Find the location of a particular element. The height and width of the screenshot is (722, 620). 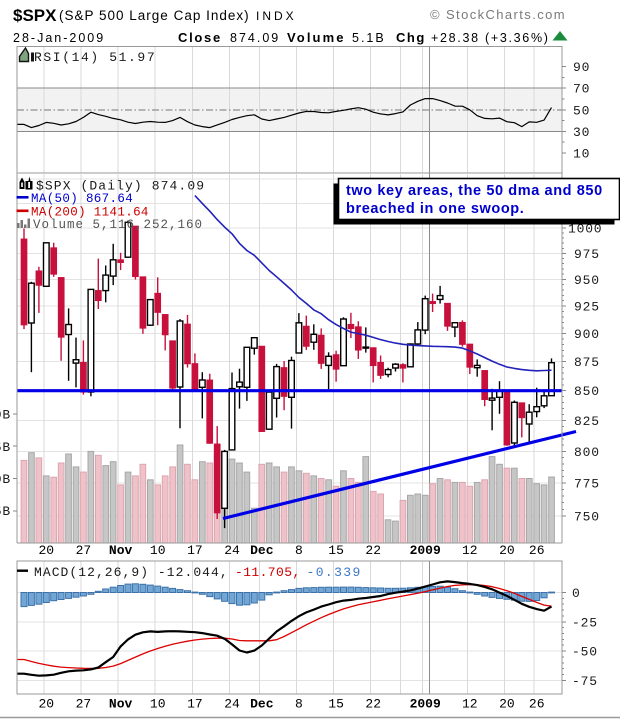

svg-text: Volume 5,116,252,160 is located at coordinates (118, 225).